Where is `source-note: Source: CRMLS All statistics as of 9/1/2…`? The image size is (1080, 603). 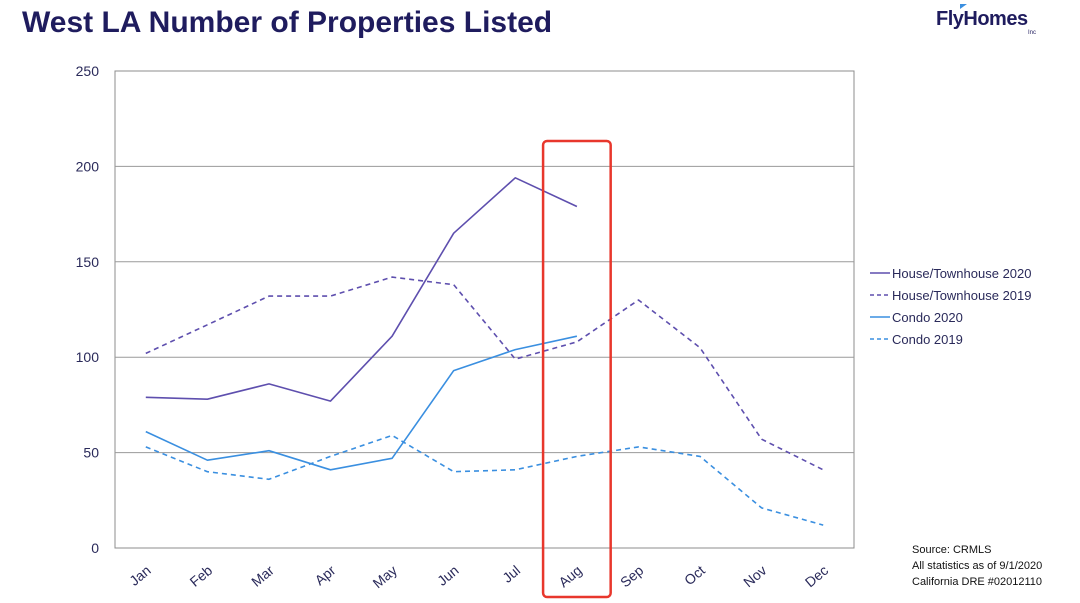 source-note: Source: CRMLS All statistics as of 9/1/2… is located at coordinates (977, 566).